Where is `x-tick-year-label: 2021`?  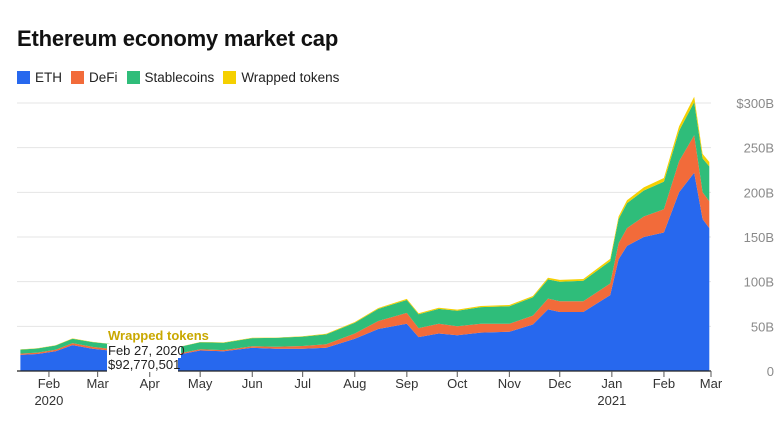
x-tick-year-label: 2021 is located at coordinates (611, 400).